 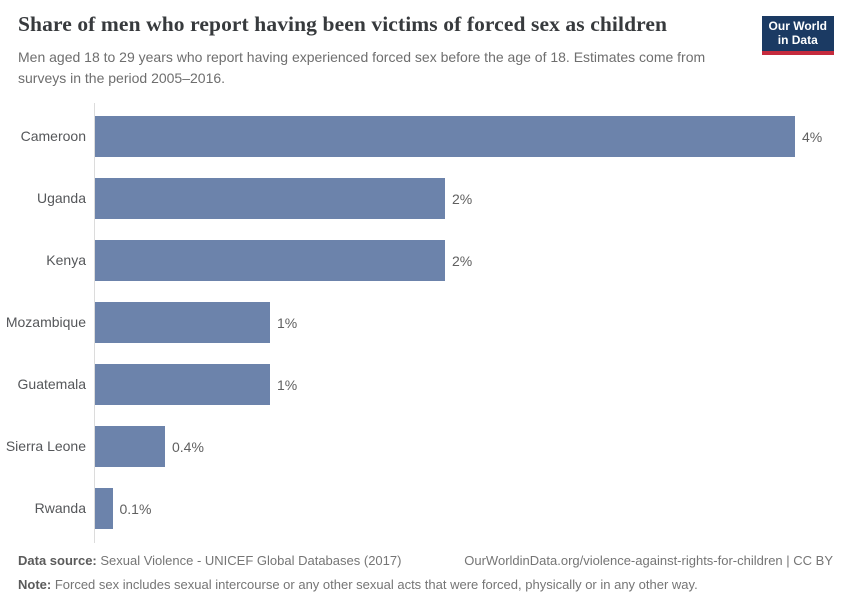 What do you see at coordinates (812, 136) in the screenshot?
I see `value-label: 4%` at bounding box center [812, 136].